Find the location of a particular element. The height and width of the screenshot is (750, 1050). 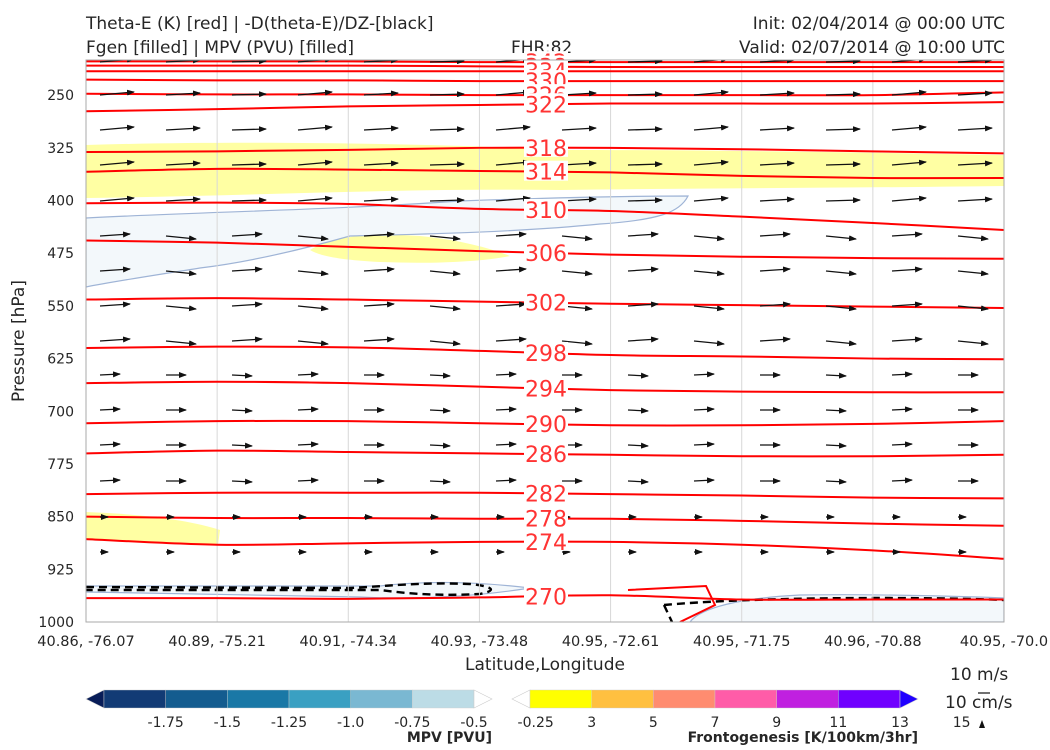

y-tick-label: 475 is located at coordinates (60, 254).